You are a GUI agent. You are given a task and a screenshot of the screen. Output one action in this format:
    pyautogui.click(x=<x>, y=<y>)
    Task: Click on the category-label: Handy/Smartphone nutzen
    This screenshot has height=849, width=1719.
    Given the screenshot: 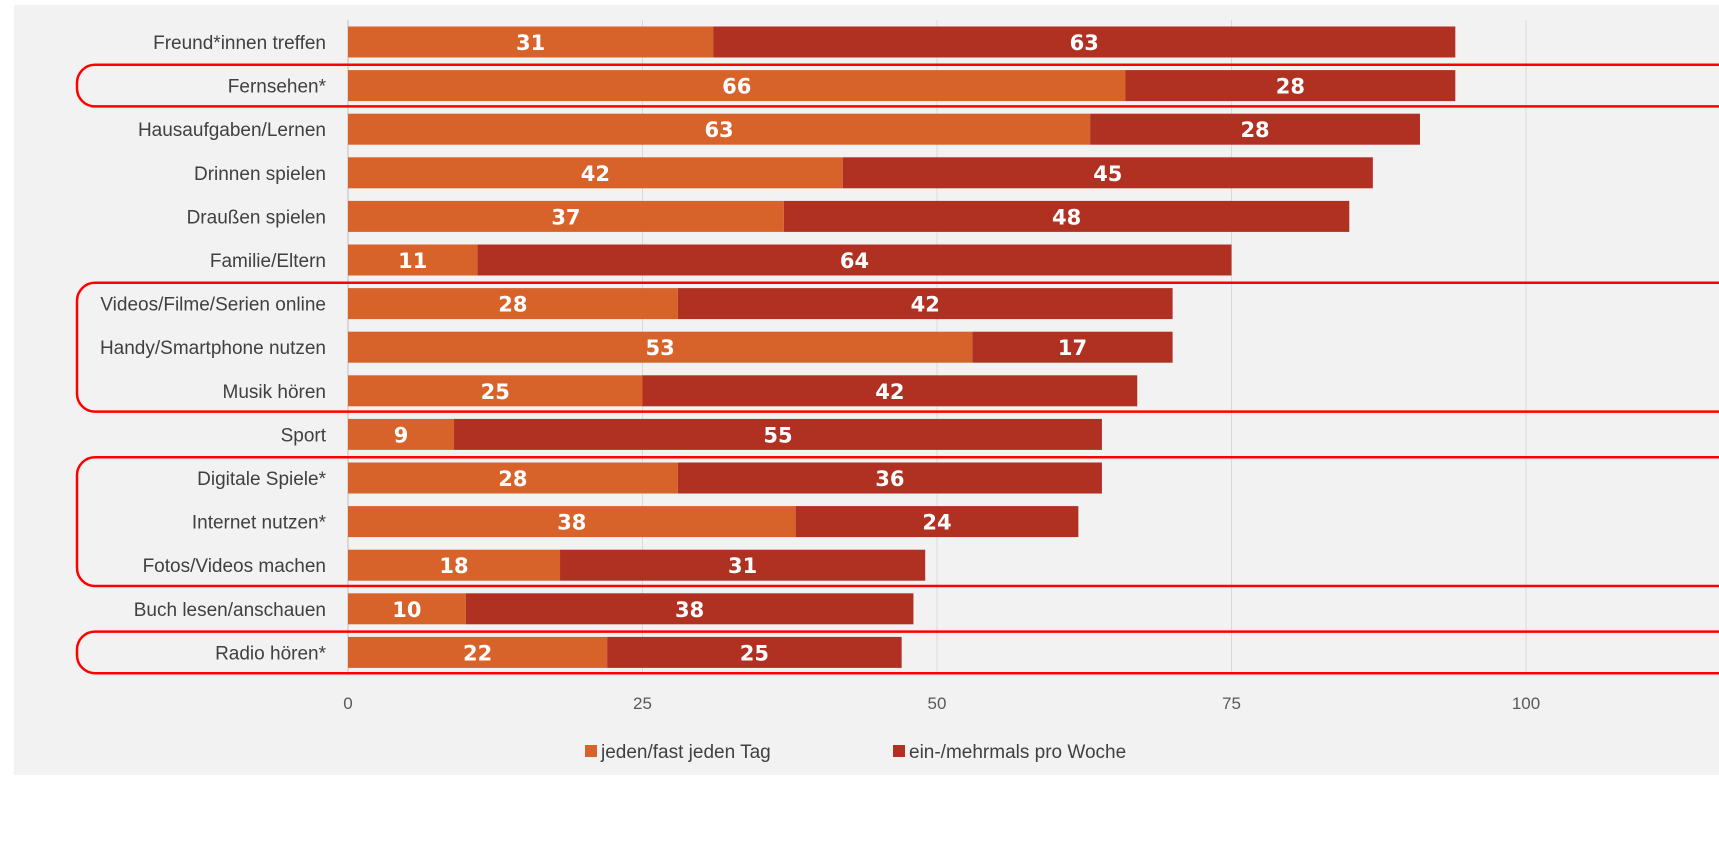 What is the action you would take?
    pyautogui.click(x=213, y=348)
    